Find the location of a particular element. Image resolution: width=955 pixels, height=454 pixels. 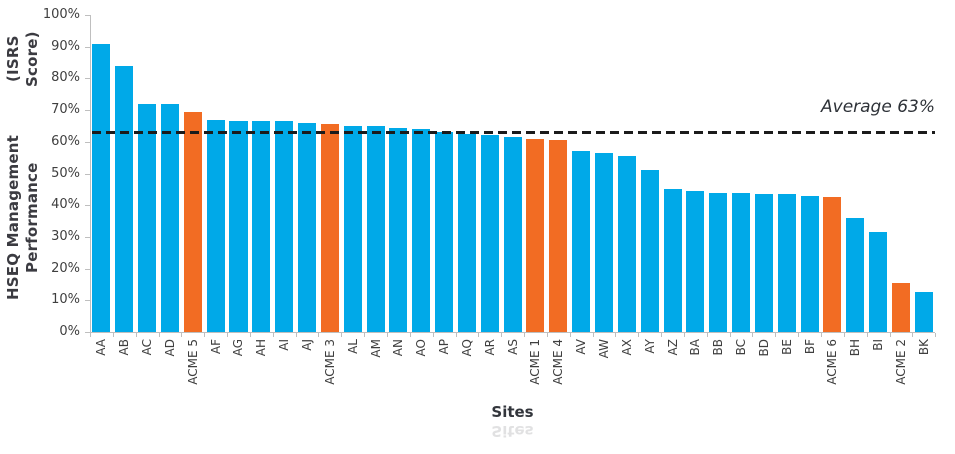

x-label-cell: AY is located at coordinates (649, 375).